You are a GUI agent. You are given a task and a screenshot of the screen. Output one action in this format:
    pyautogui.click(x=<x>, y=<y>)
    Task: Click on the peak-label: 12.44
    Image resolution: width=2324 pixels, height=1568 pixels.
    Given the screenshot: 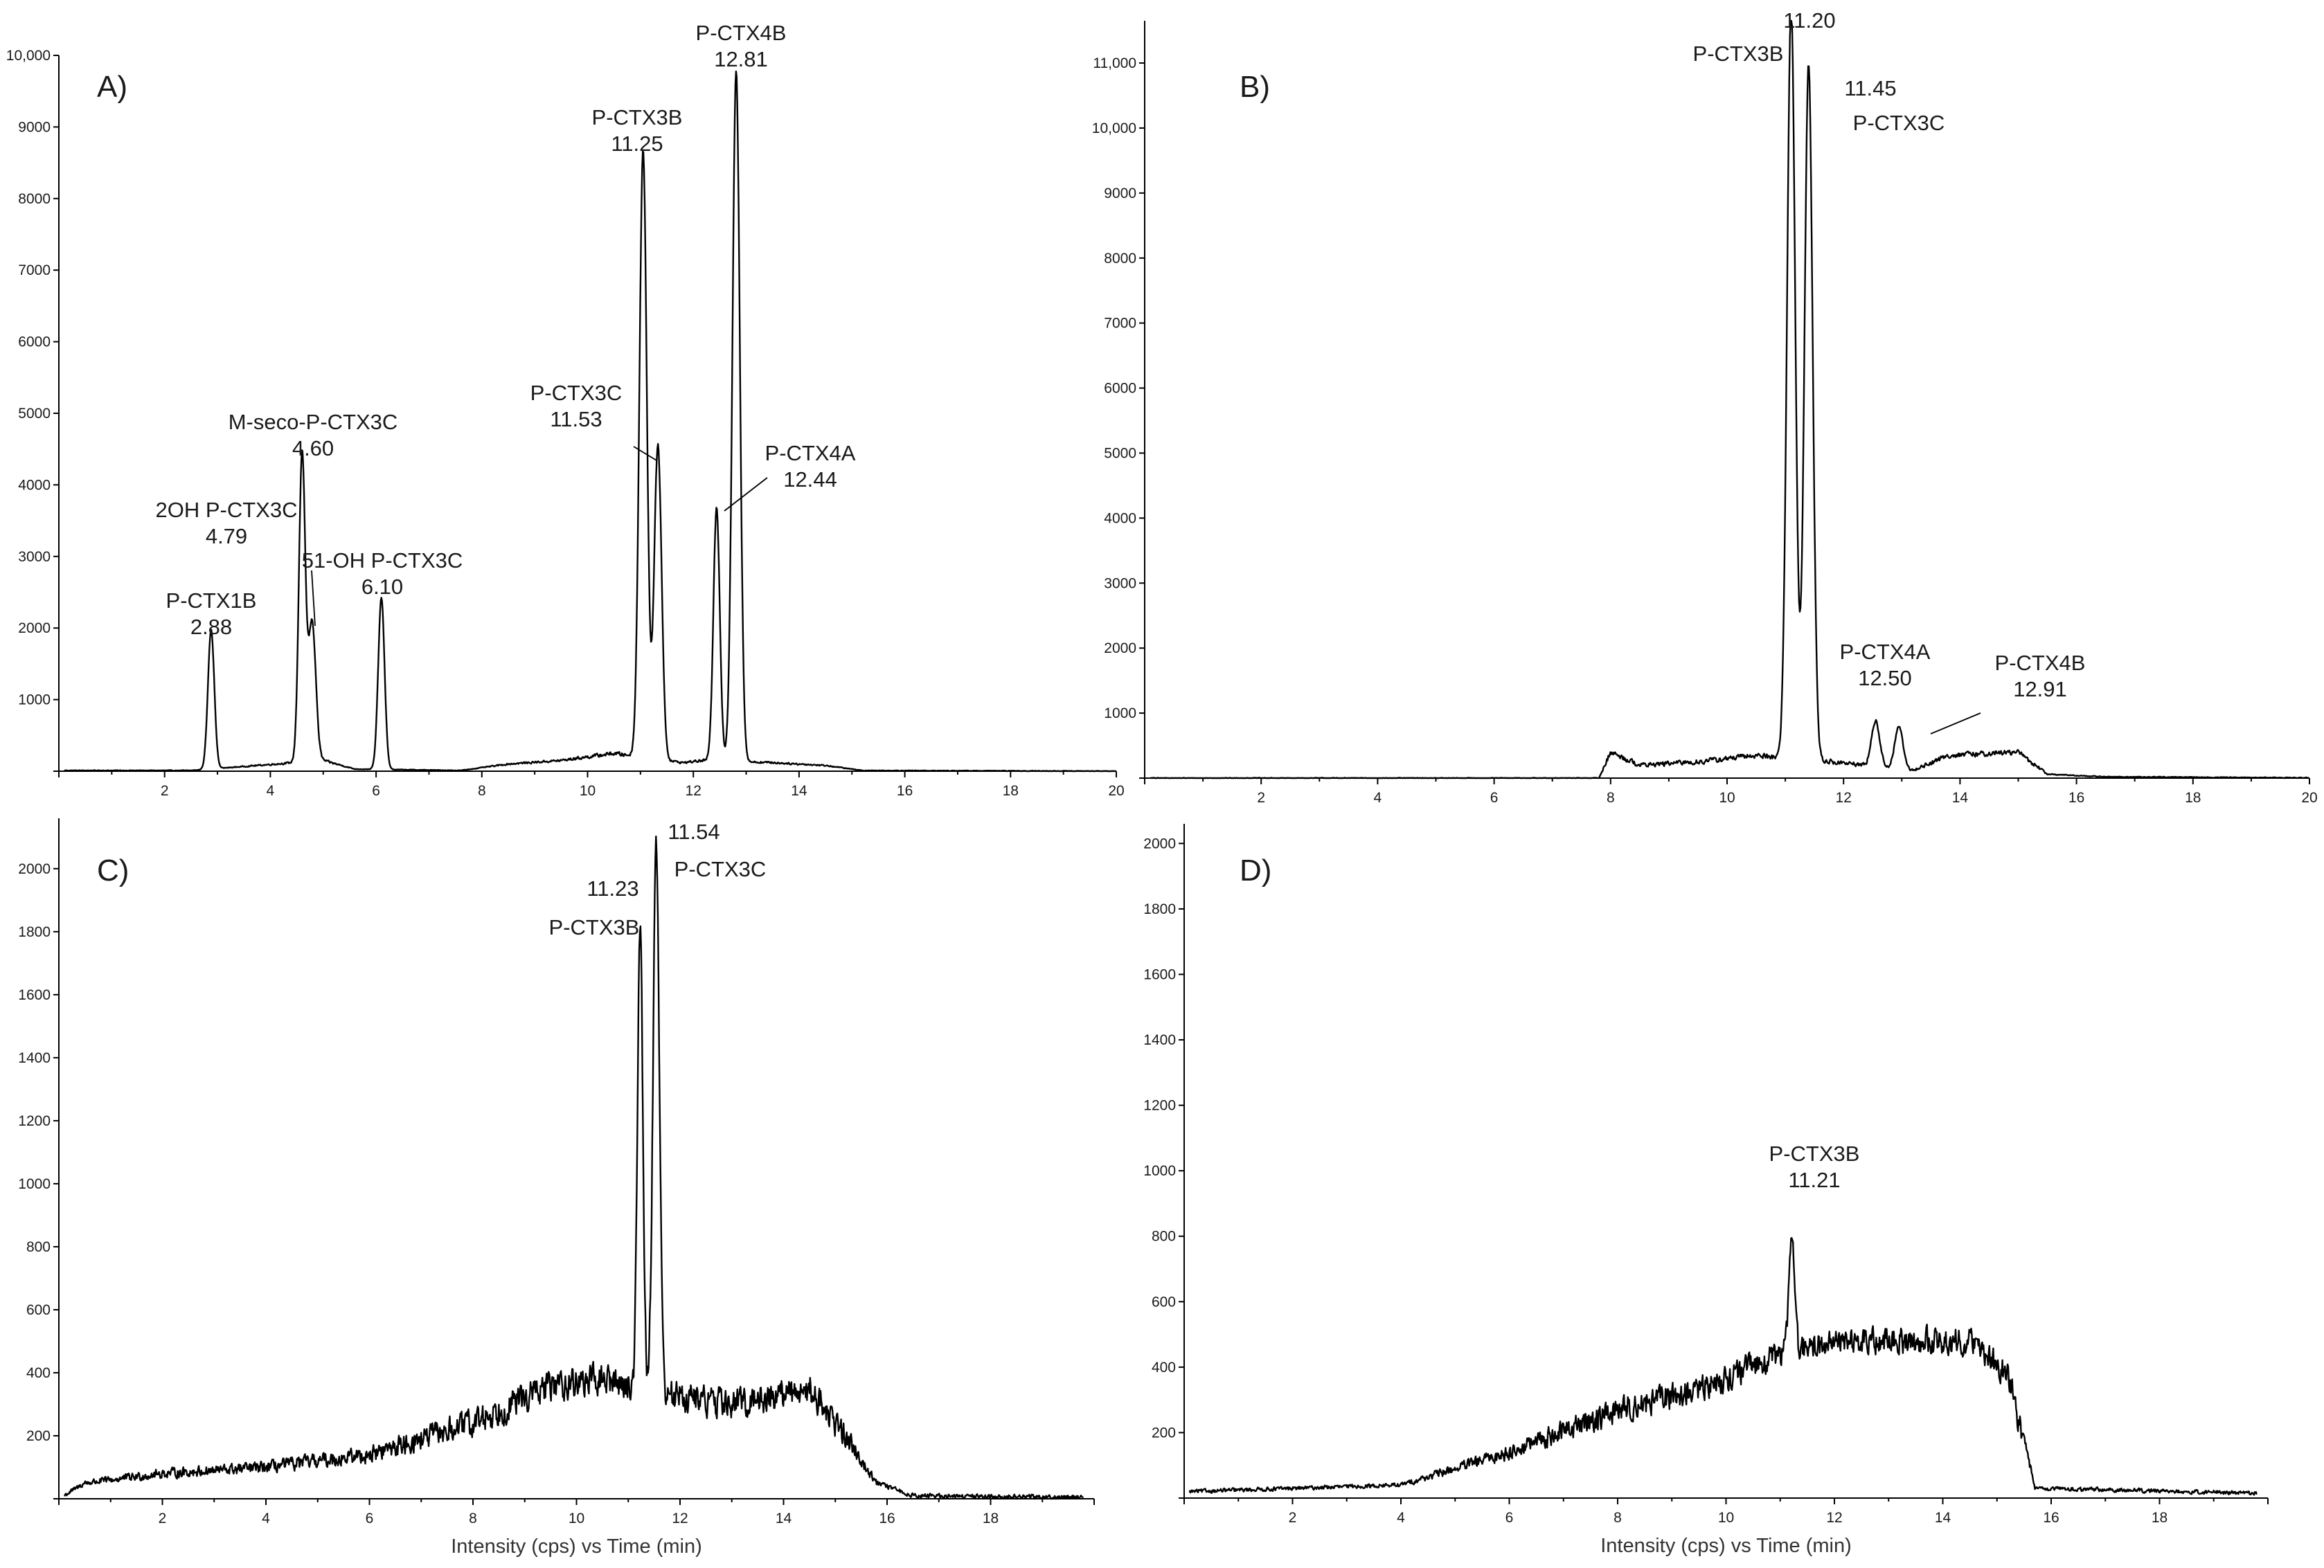 What is the action you would take?
    pyautogui.click(x=810, y=479)
    